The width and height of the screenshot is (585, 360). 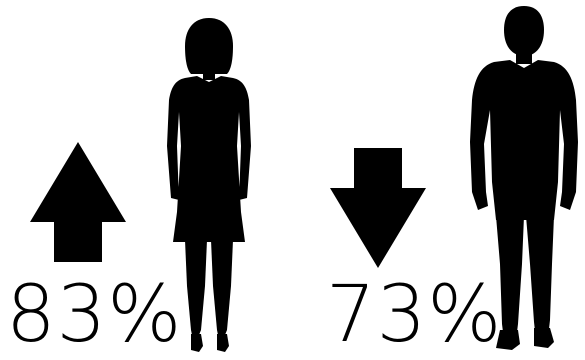 What do you see at coordinates (94, 315) in the screenshot?
I see `percent-women: 83%` at bounding box center [94, 315].